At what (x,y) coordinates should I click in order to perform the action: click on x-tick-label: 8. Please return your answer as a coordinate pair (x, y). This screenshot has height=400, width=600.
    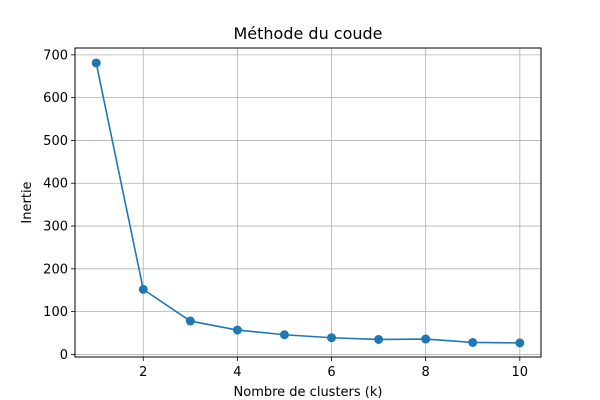
    Looking at the image, I should click on (426, 372).